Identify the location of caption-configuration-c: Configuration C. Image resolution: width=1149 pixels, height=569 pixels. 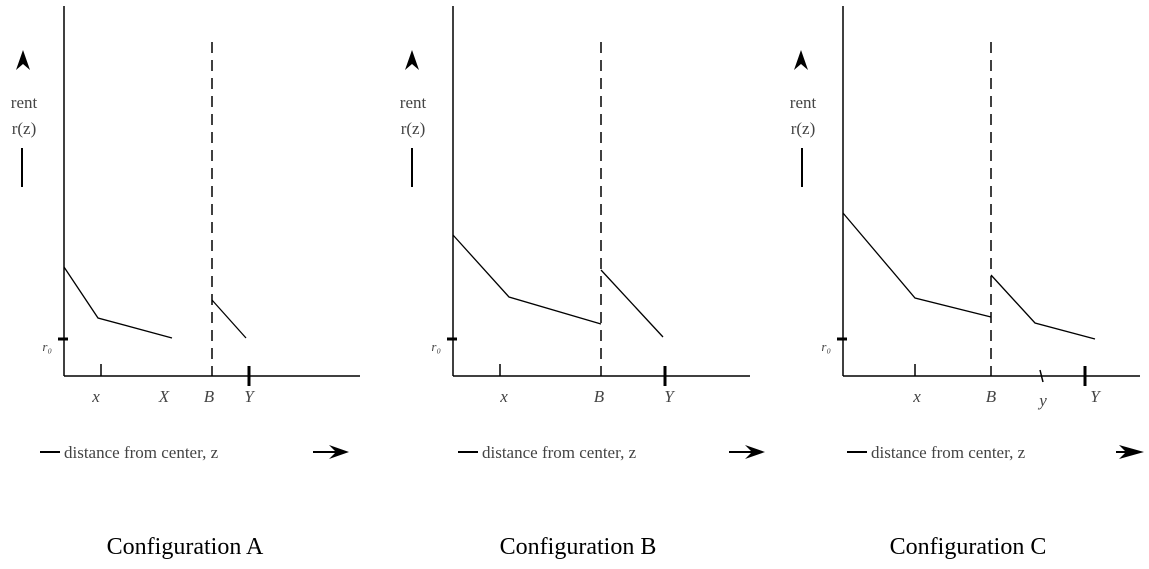
(968, 547).